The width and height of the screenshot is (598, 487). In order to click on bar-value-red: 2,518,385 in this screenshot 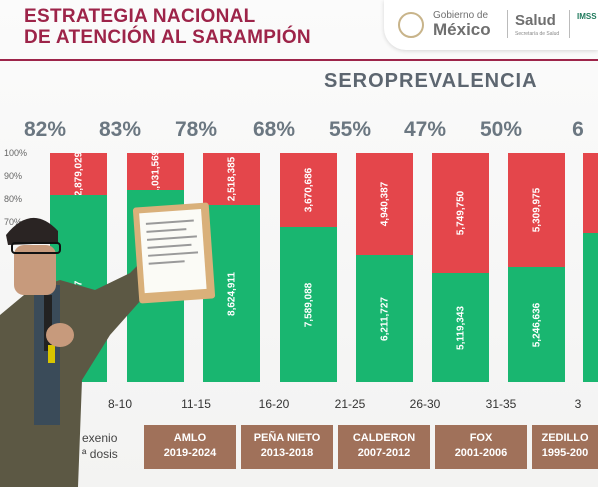, I will do `click(231, 179)`.